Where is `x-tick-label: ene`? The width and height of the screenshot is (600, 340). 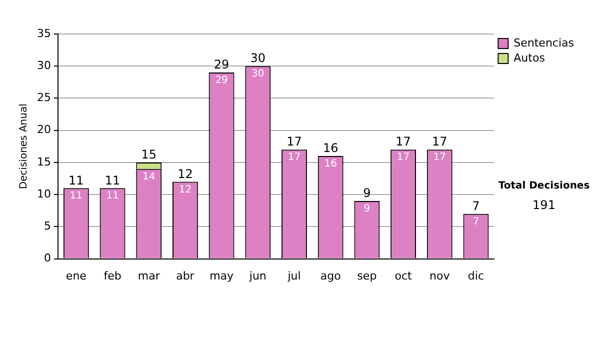
x-tick-label: ene is located at coordinates (76, 275).